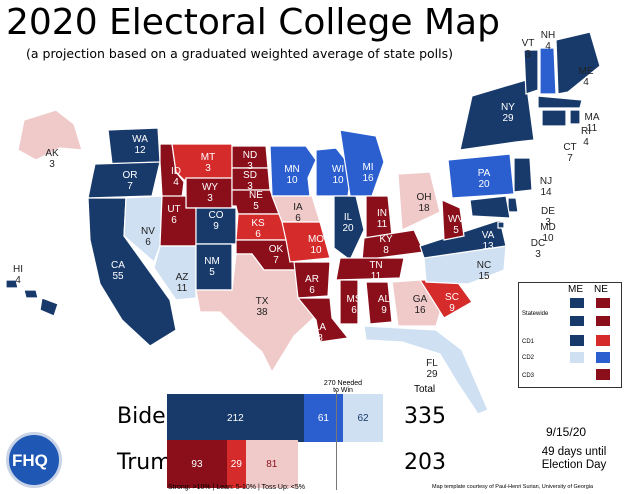  Describe the element at coordinates (386, 250) in the screenshot. I see `state-ev-ky: 8` at that location.